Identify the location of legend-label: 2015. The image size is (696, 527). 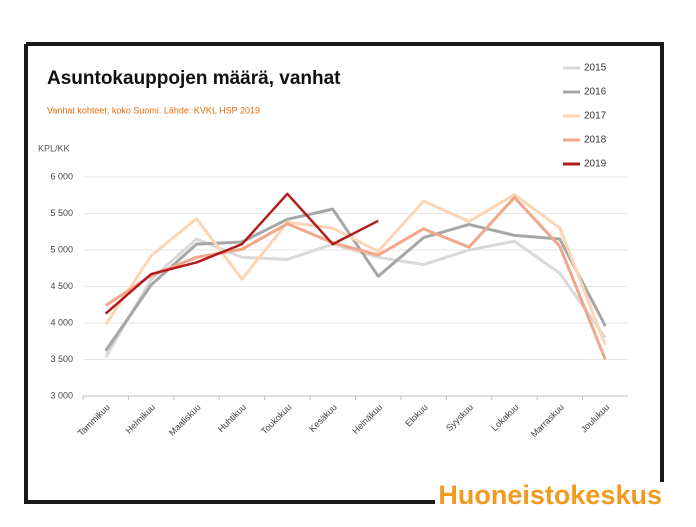
(595, 68).